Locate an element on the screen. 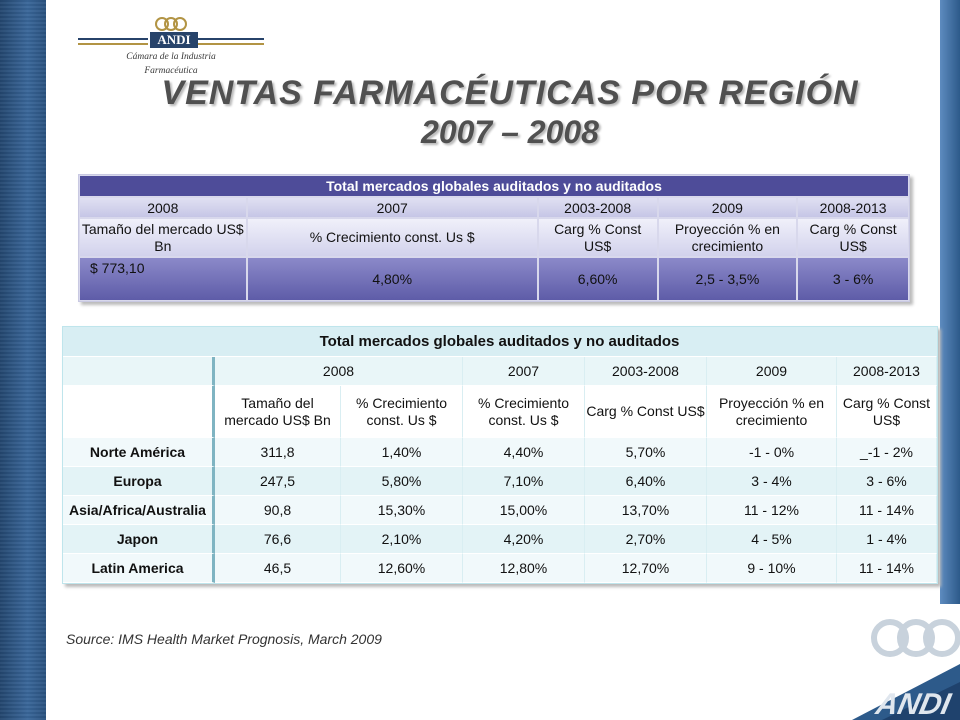  data-cell: 2,70% is located at coordinates (646, 539).